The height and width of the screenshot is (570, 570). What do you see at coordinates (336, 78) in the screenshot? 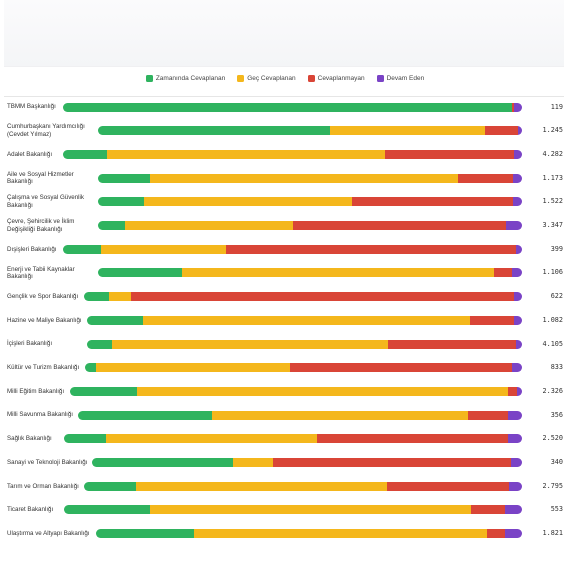
I see `legend-entry: Cevaplanmayan` at bounding box center [336, 78].